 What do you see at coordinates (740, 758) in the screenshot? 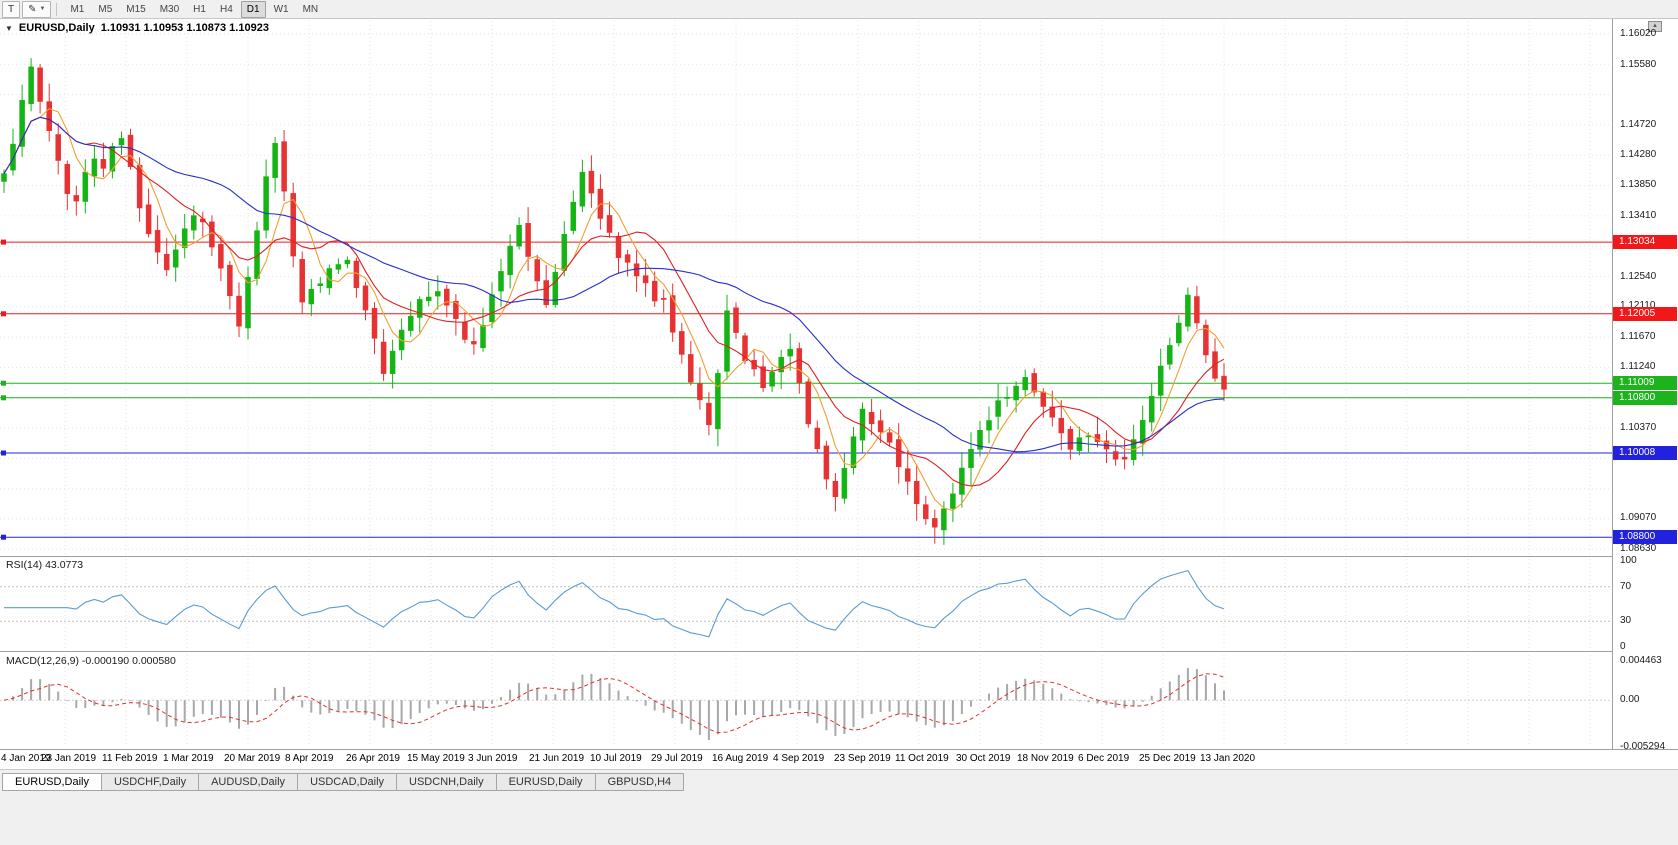
I see `time-axis-label: 16 Aug 2019` at bounding box center [740, 758].